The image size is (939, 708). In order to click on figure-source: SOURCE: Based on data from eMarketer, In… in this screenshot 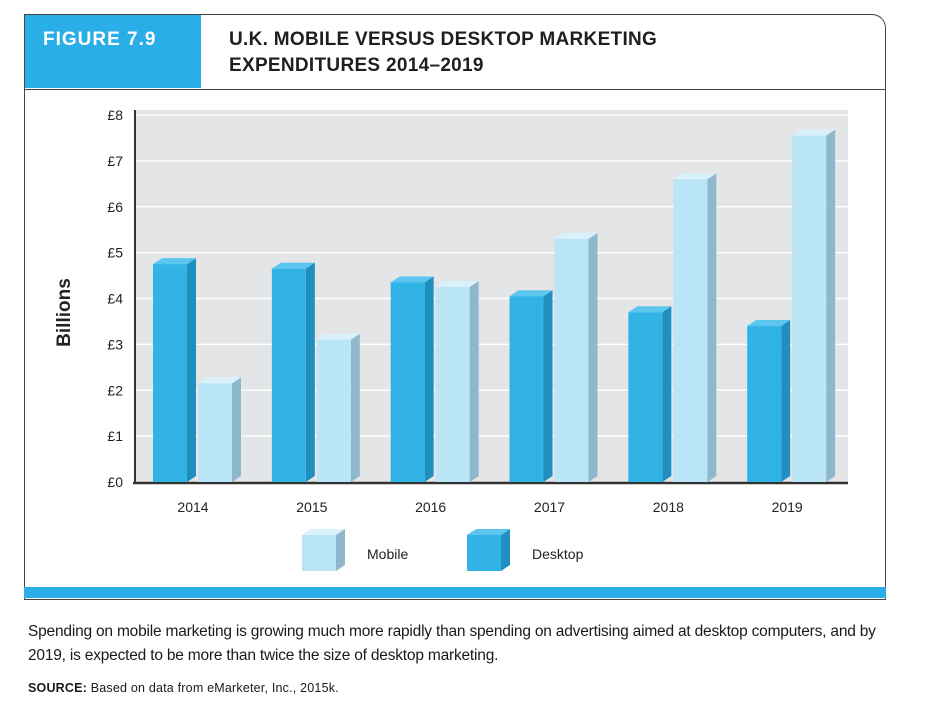, I will do `click(183, 688)`.